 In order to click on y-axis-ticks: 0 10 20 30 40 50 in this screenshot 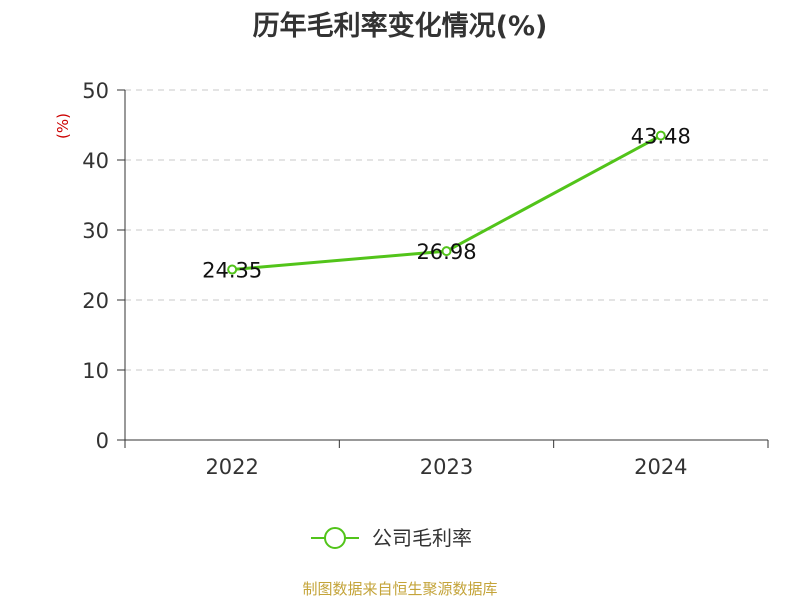, I will do `click(103, 266)`.